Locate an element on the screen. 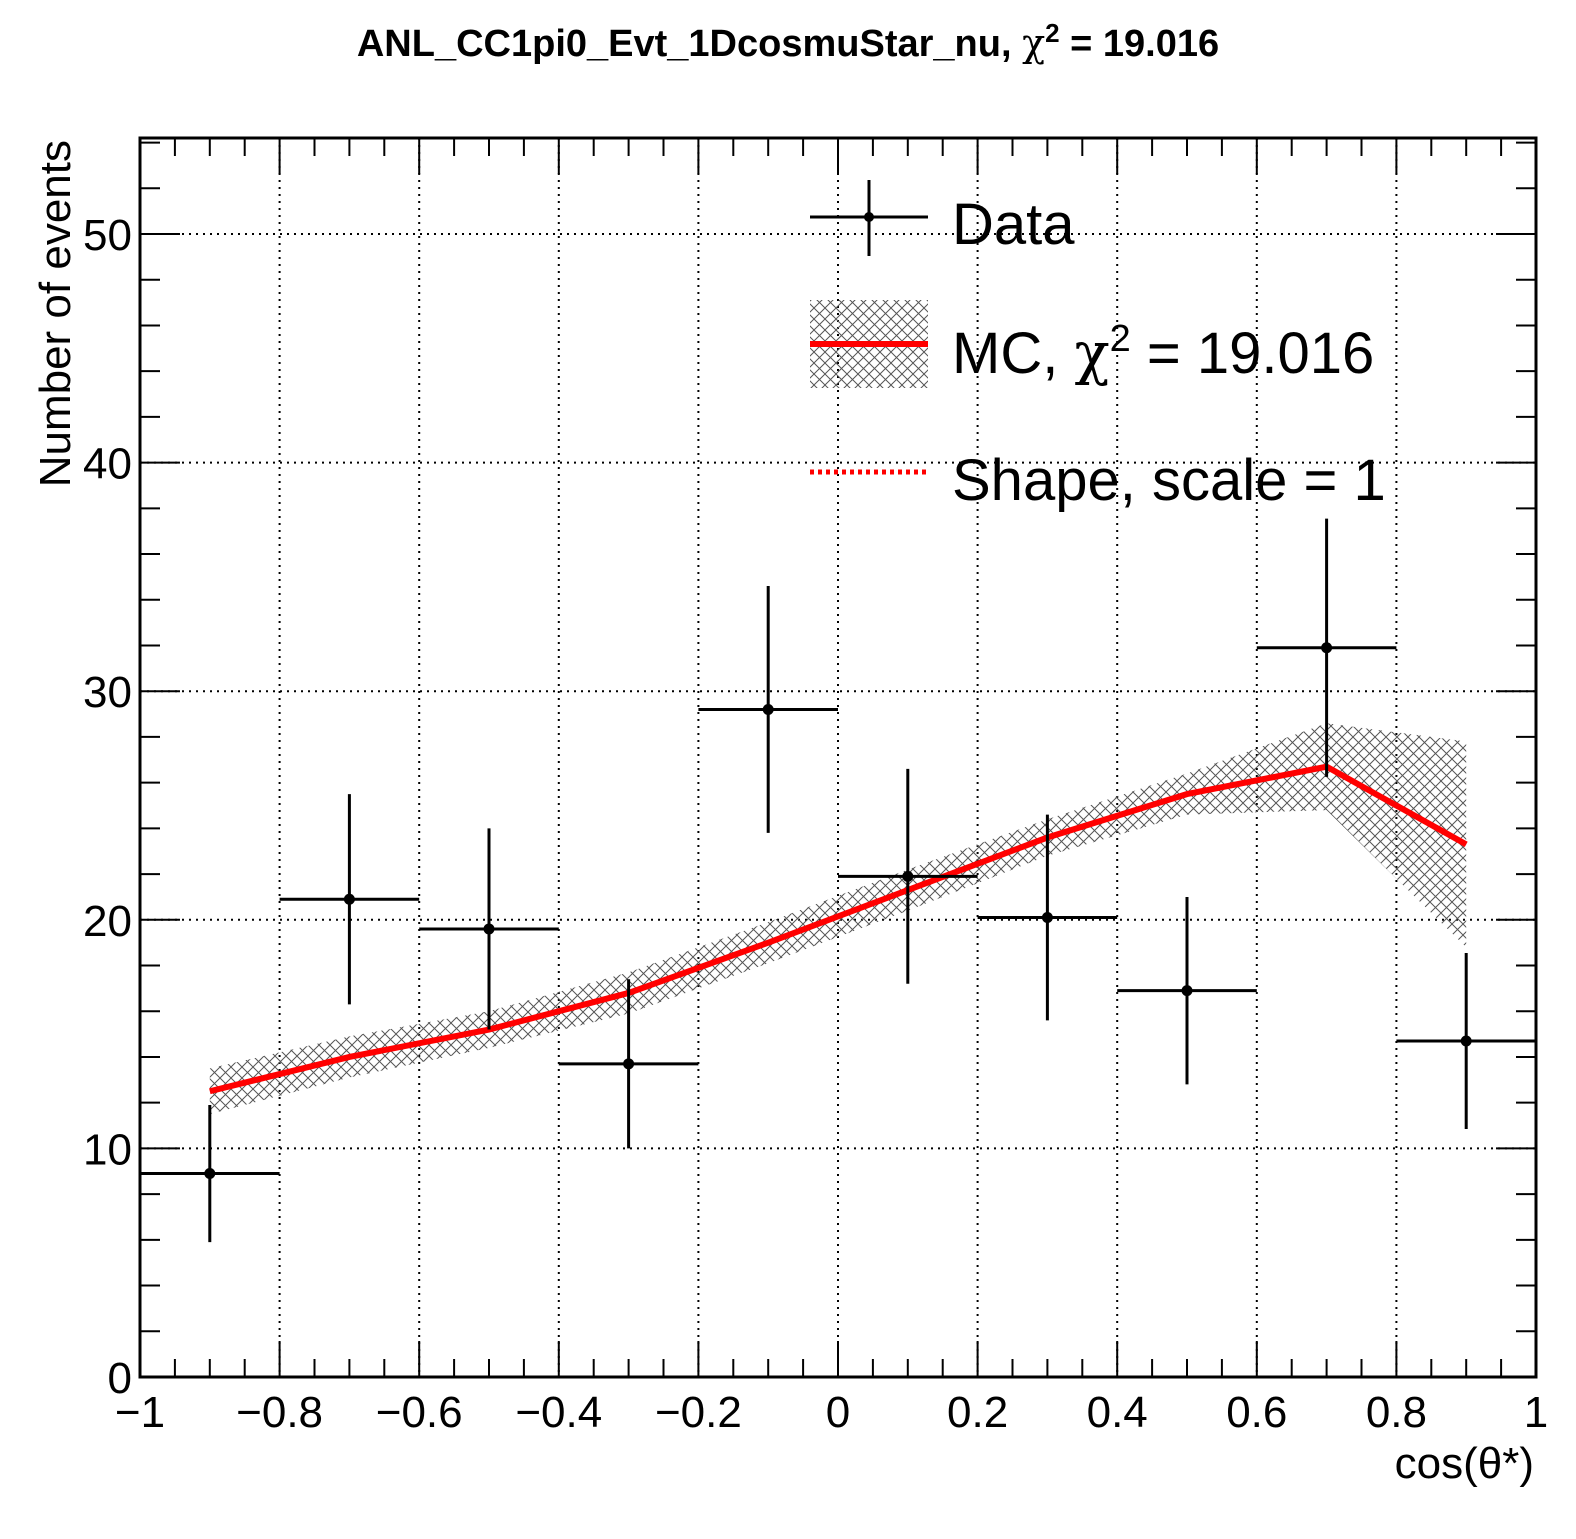 This screenshot has height=1539, width=1576. legend: Data MC, χ2 = 19.016 Shape, scale = 1 is located at coordinates (1098, 346).